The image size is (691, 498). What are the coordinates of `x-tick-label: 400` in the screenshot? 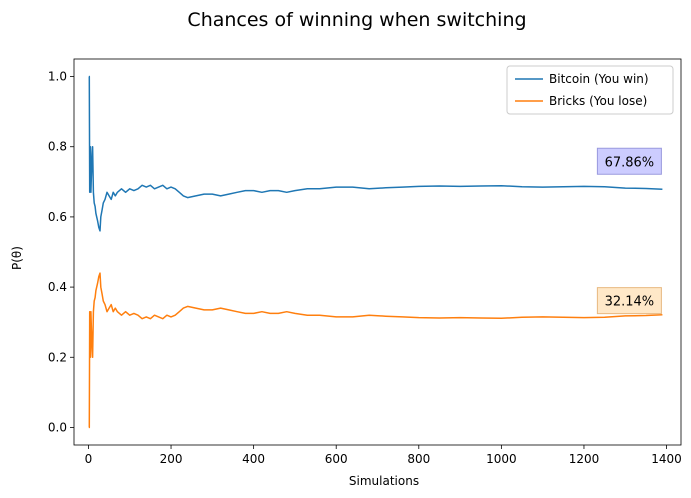 It's located at (253, 459).